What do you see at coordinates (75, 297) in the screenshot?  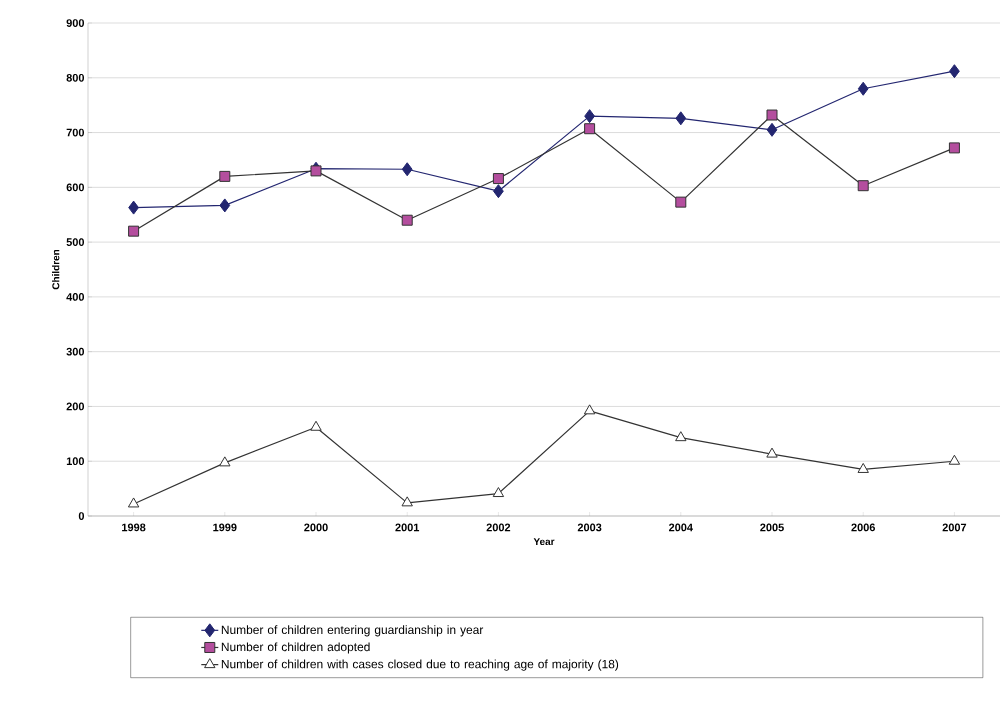 I see `y-tick-label: 400` at bounding box center [75, 297].